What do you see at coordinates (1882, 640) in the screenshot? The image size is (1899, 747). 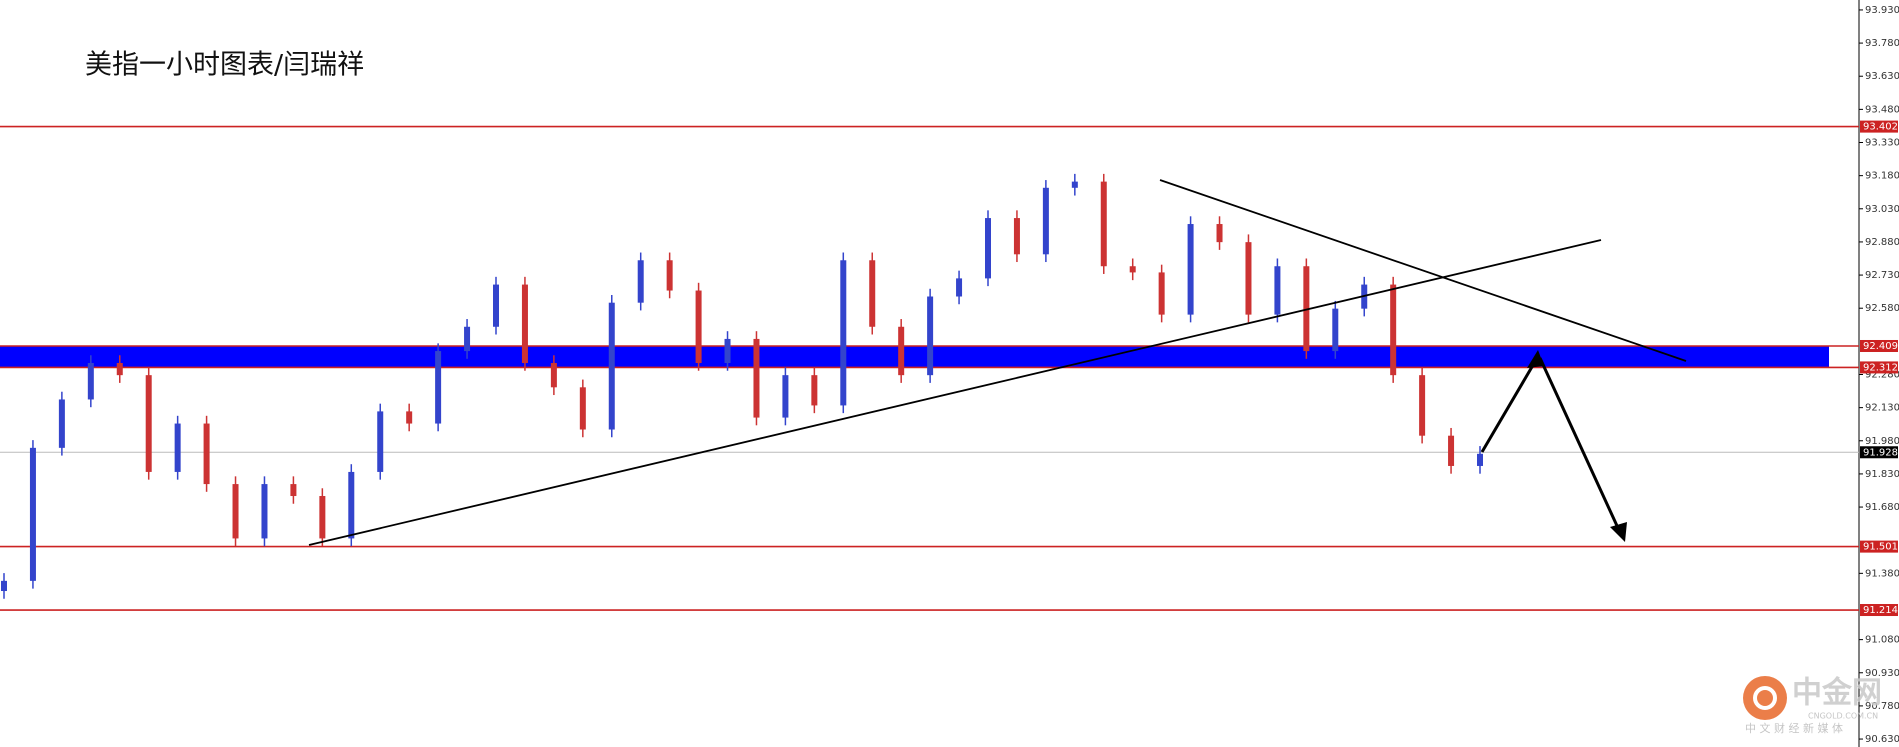 I see `y-tick-label: 91.080` at bounding box center [1882, 640].